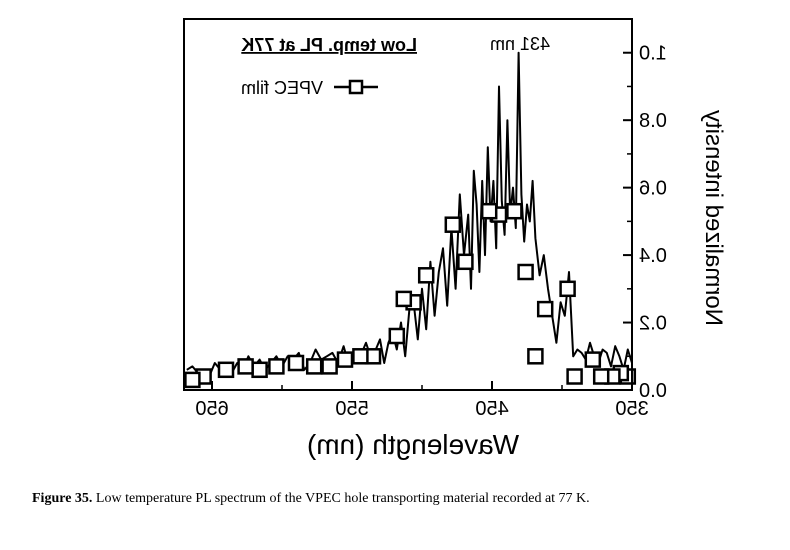 This screenshot has height=550, width=790. Describe the element at coordinates (713, 218) in the screenshot. I see `y-axis-label: Normalized intensity` at that location.